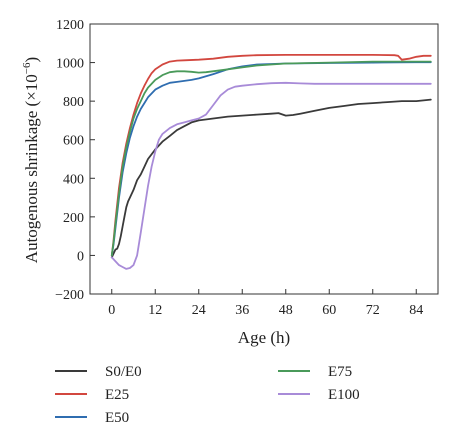  What do you see at coordinates (264, 337) in the screenshot?
I see `x-axis-label: Age (h)` at bounding box center [264, 337].